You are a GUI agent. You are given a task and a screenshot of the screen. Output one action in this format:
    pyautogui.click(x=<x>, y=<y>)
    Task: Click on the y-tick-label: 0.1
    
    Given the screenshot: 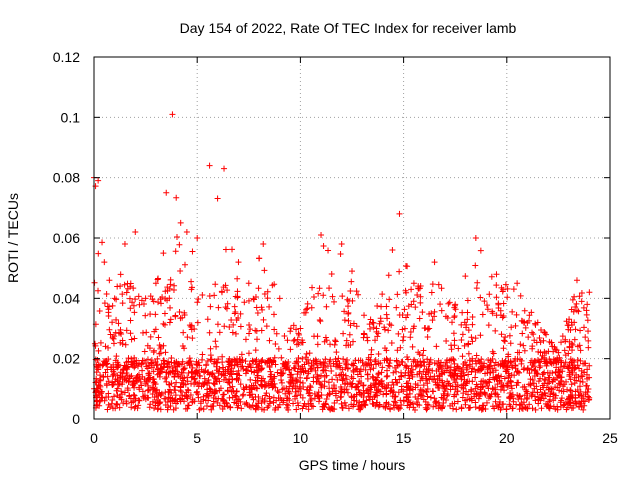 What is the action you would take?
    pyautogui.click(x=71, y=117)
    